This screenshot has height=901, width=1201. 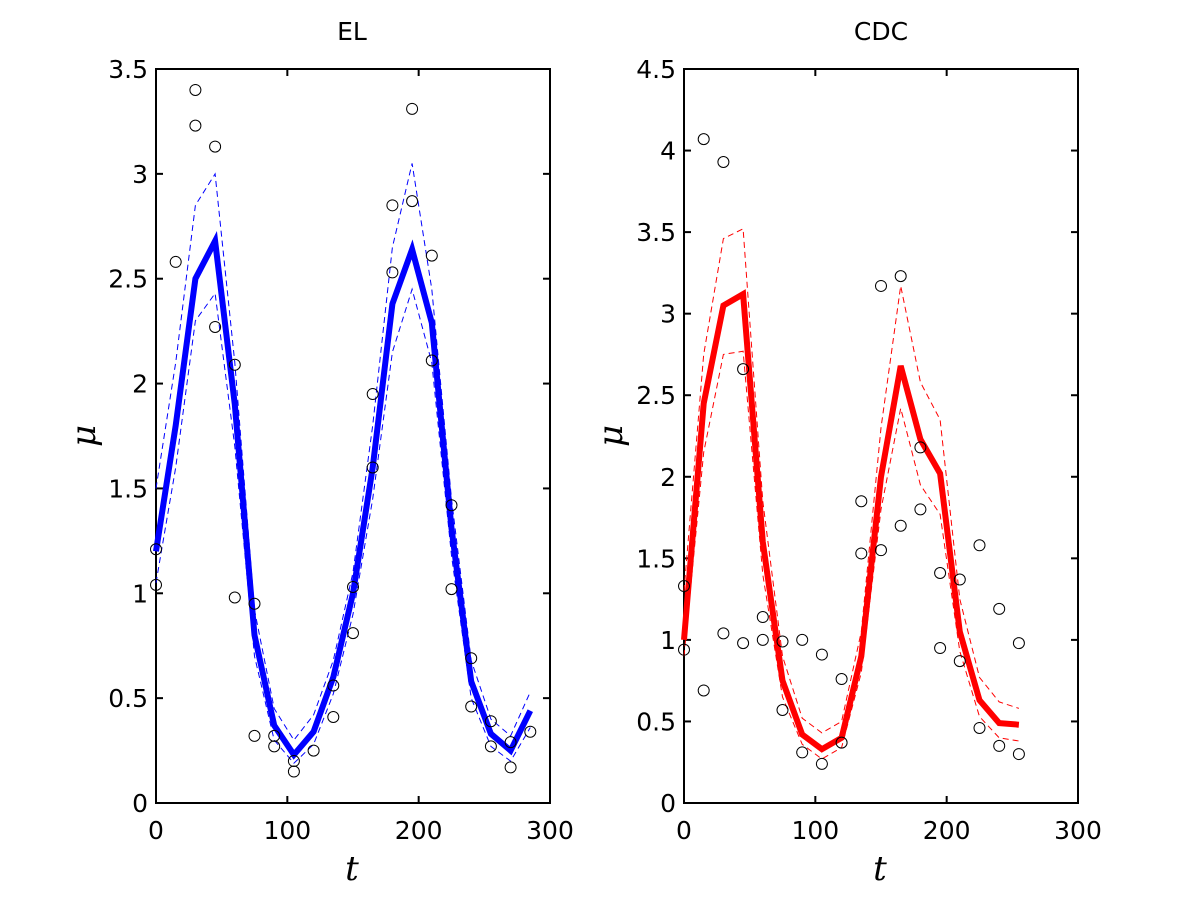 What do you see at coordinates (850, 521) in the screenshot?
I see `series-line-estimate` at bounding box center [850, 521].